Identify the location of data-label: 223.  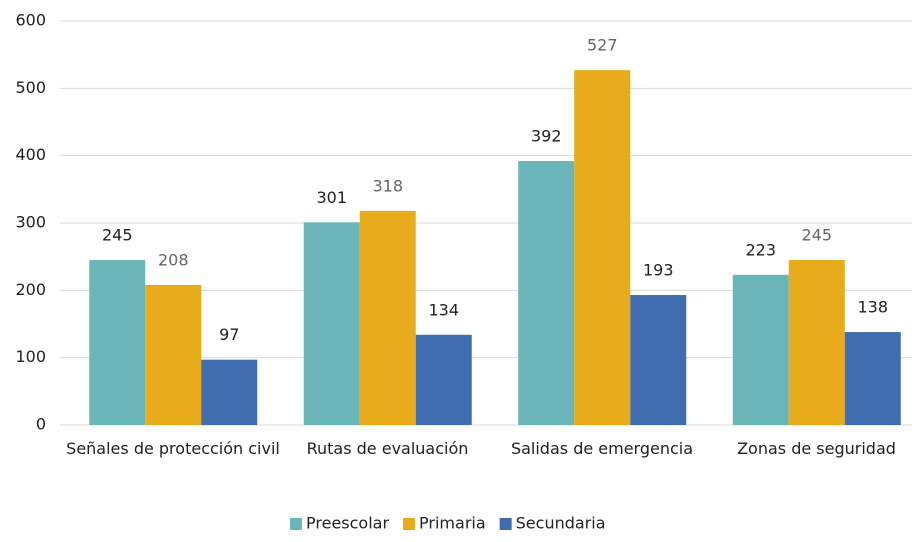
(760, 249).